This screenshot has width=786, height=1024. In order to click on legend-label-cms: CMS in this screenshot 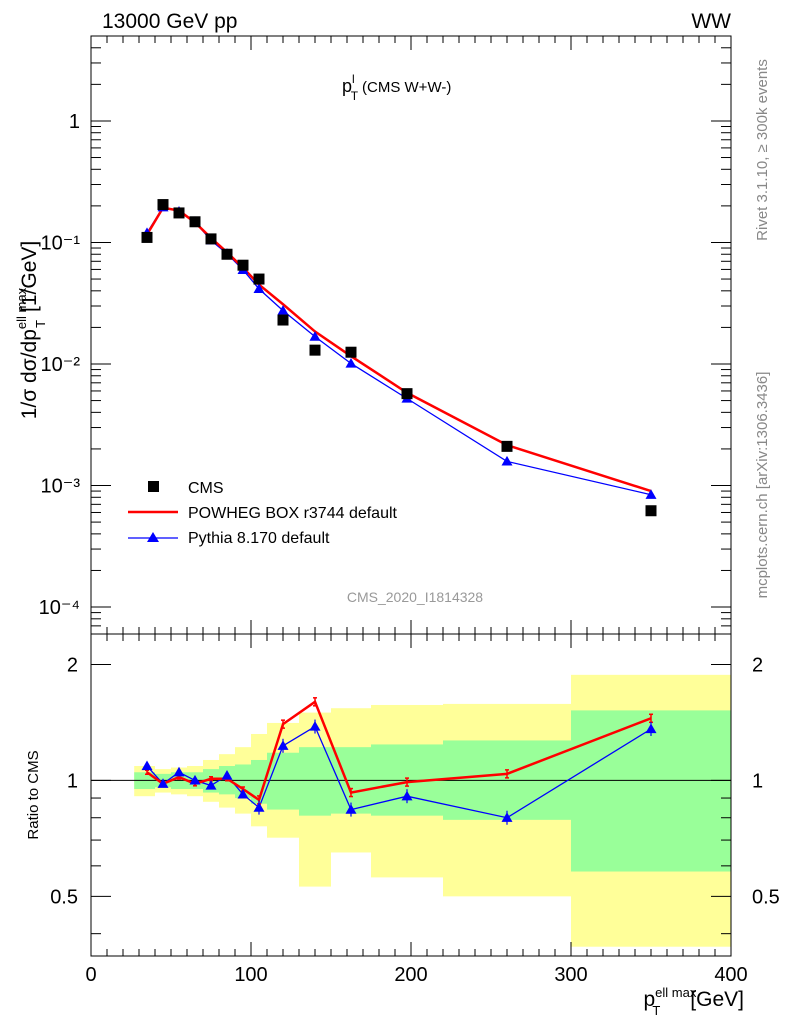, I will do `click(206, 488)`.